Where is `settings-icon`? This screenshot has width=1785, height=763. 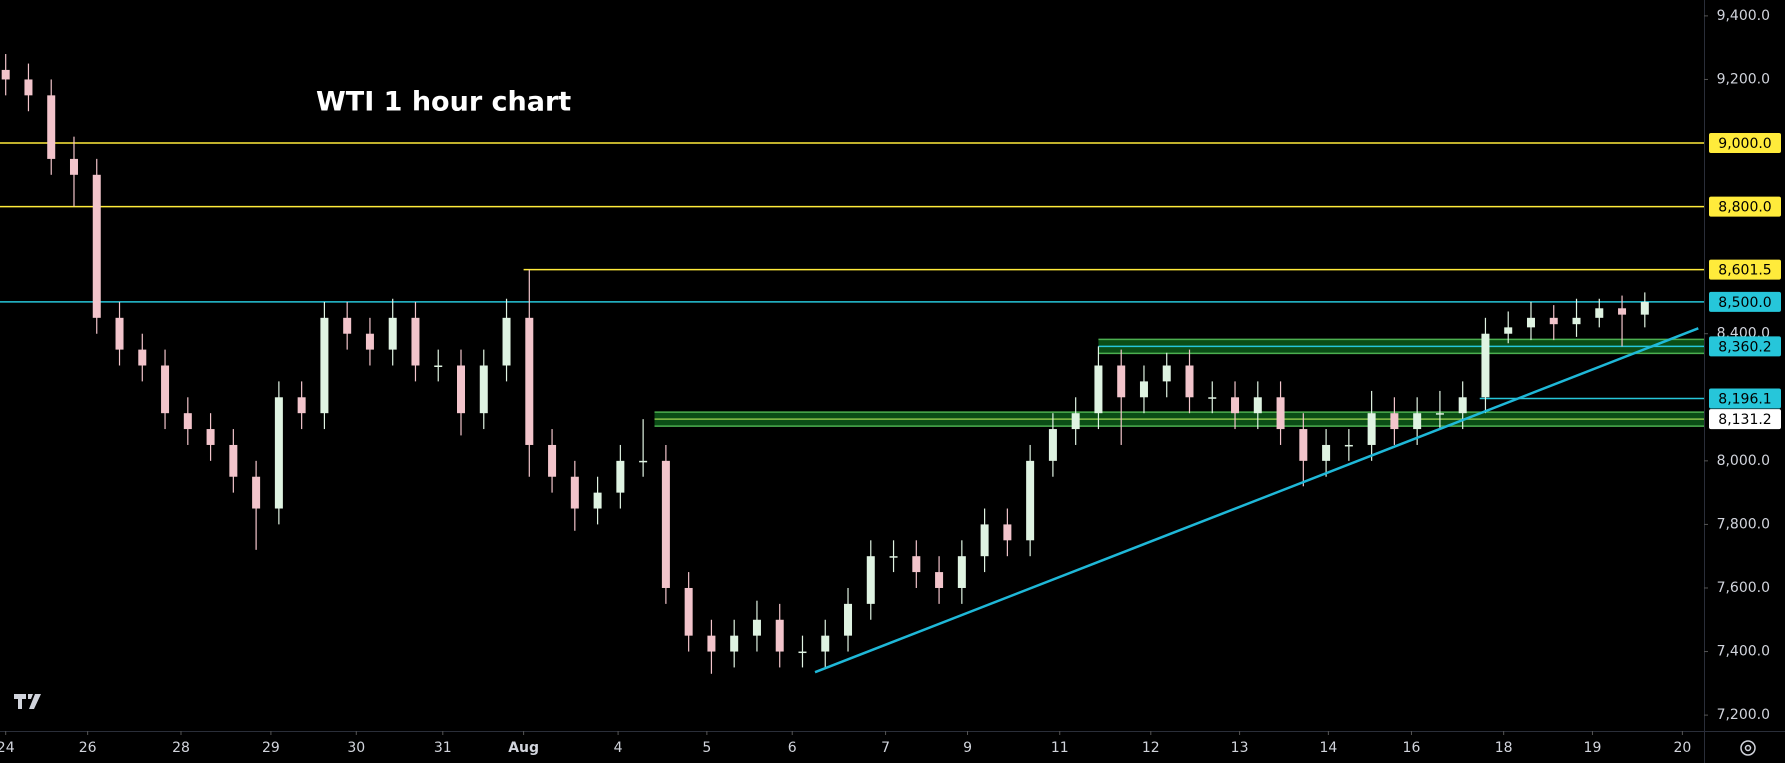
settings-icon is located at coordinates (1748, 748).